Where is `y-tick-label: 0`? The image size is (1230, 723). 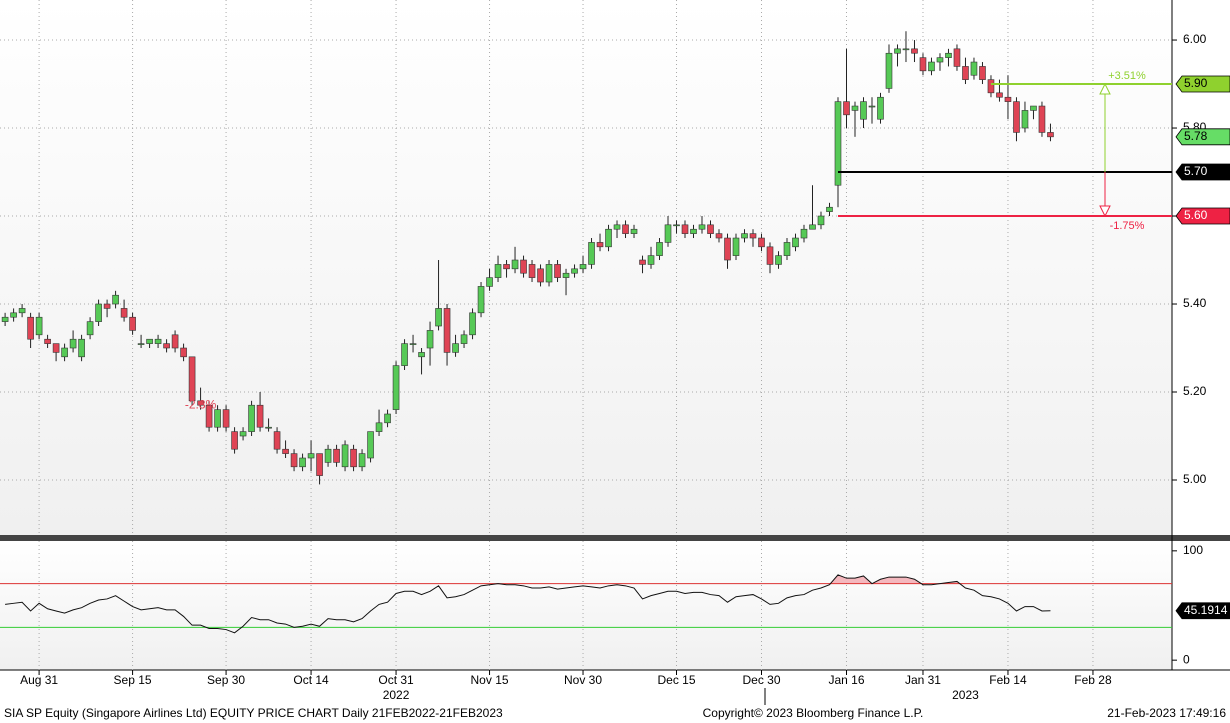 y-tick-label: 0 is located at coordinates (1186, 659).